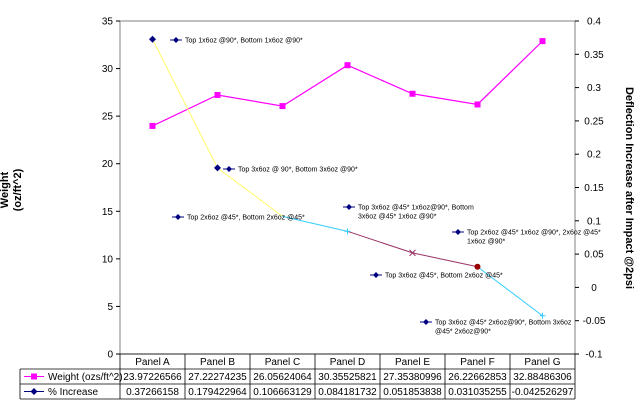 The width and height of the screenshot is (640, 416). What do you see at coordinates (543, 392) in the screenshot?
I see `table-cell: -0.042526297` at bounding box center [543, 392].